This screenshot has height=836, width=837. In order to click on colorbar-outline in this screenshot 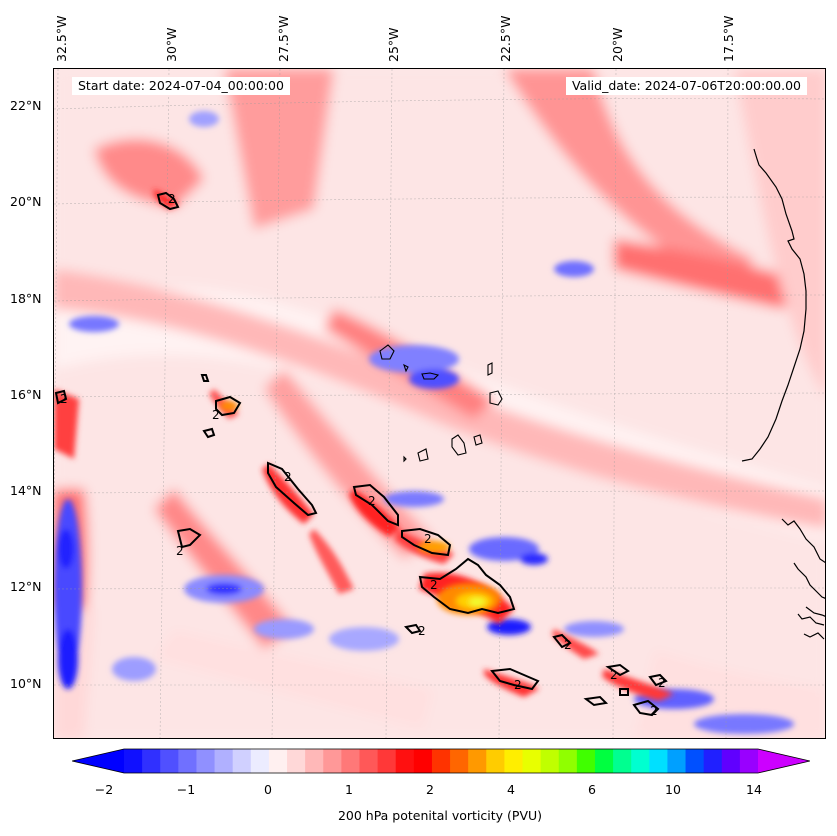, I will do `click(441, 761)`.